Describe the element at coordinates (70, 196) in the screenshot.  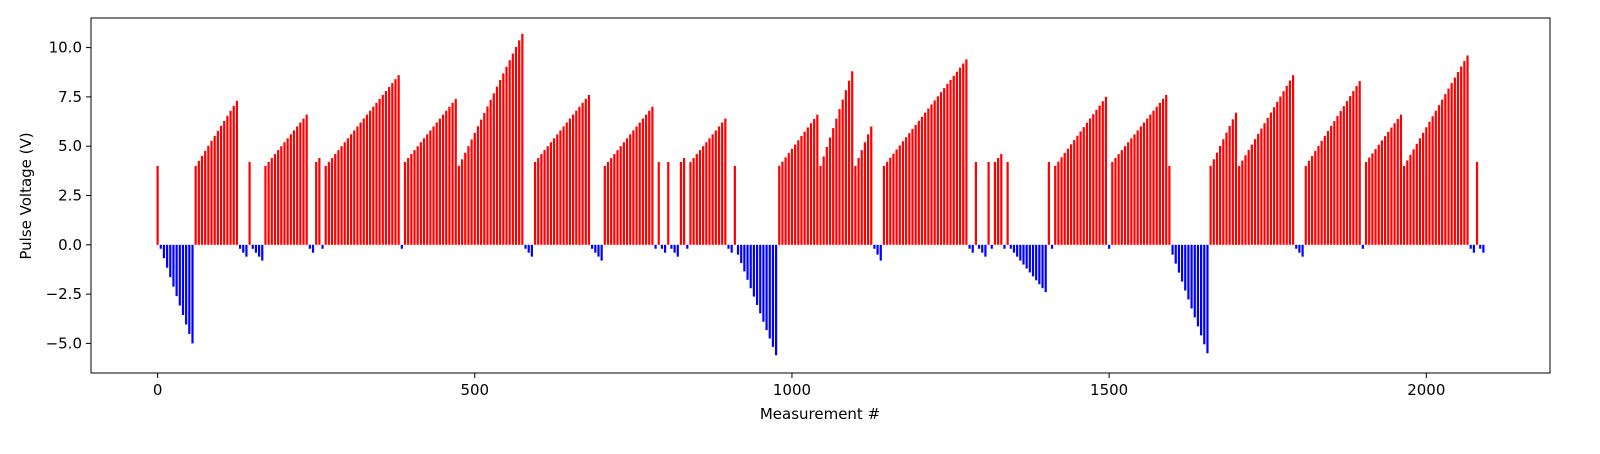
I see `y-tick-label-3: 2.5` at that location.